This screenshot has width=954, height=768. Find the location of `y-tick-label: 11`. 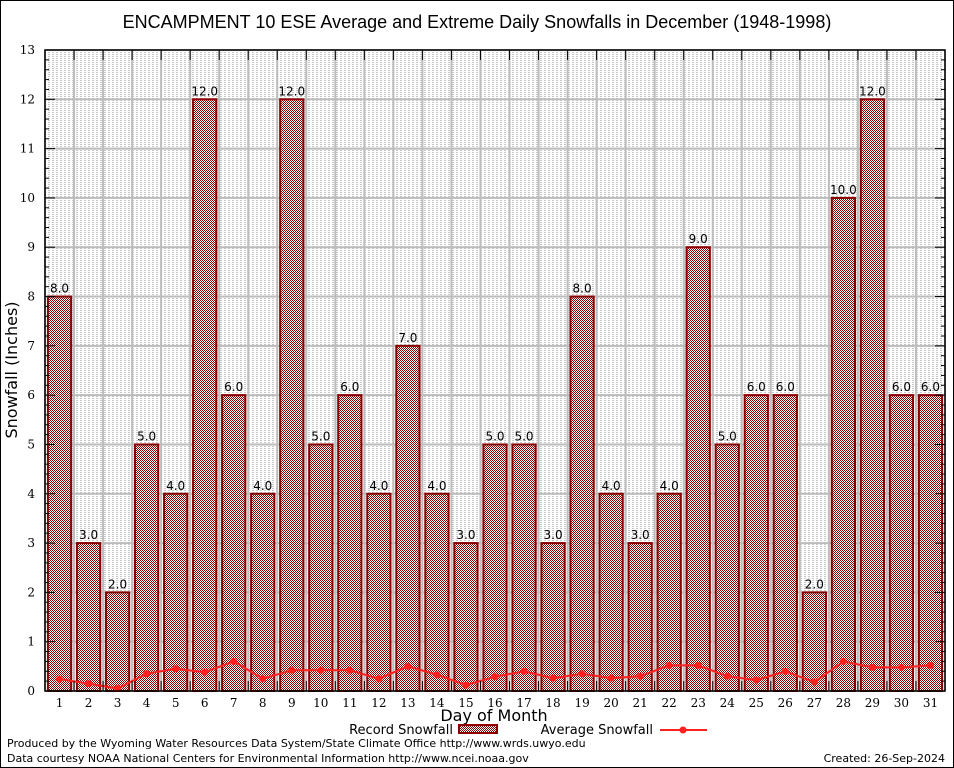

y-tick-label: 11 is located at coordinates (27, 149).